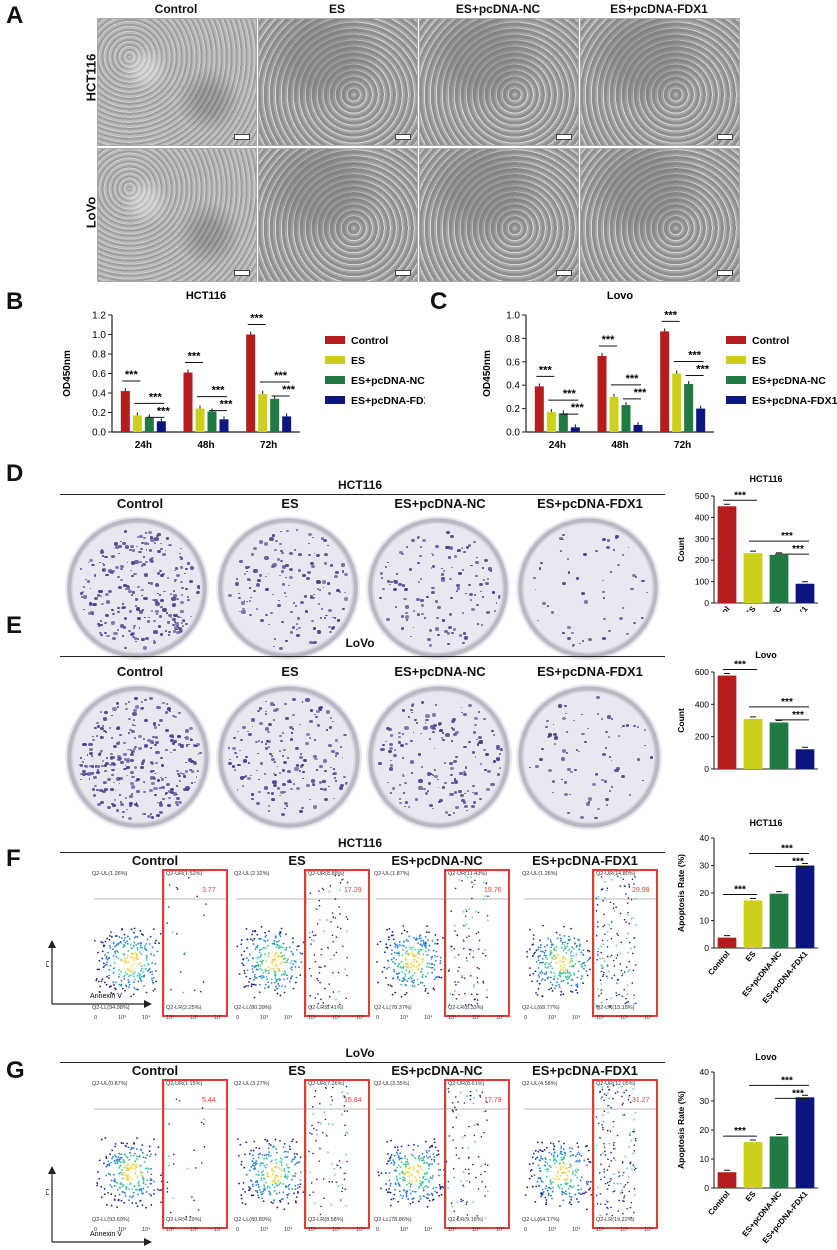  I want to click on legend-swatch, so click(335, 360).